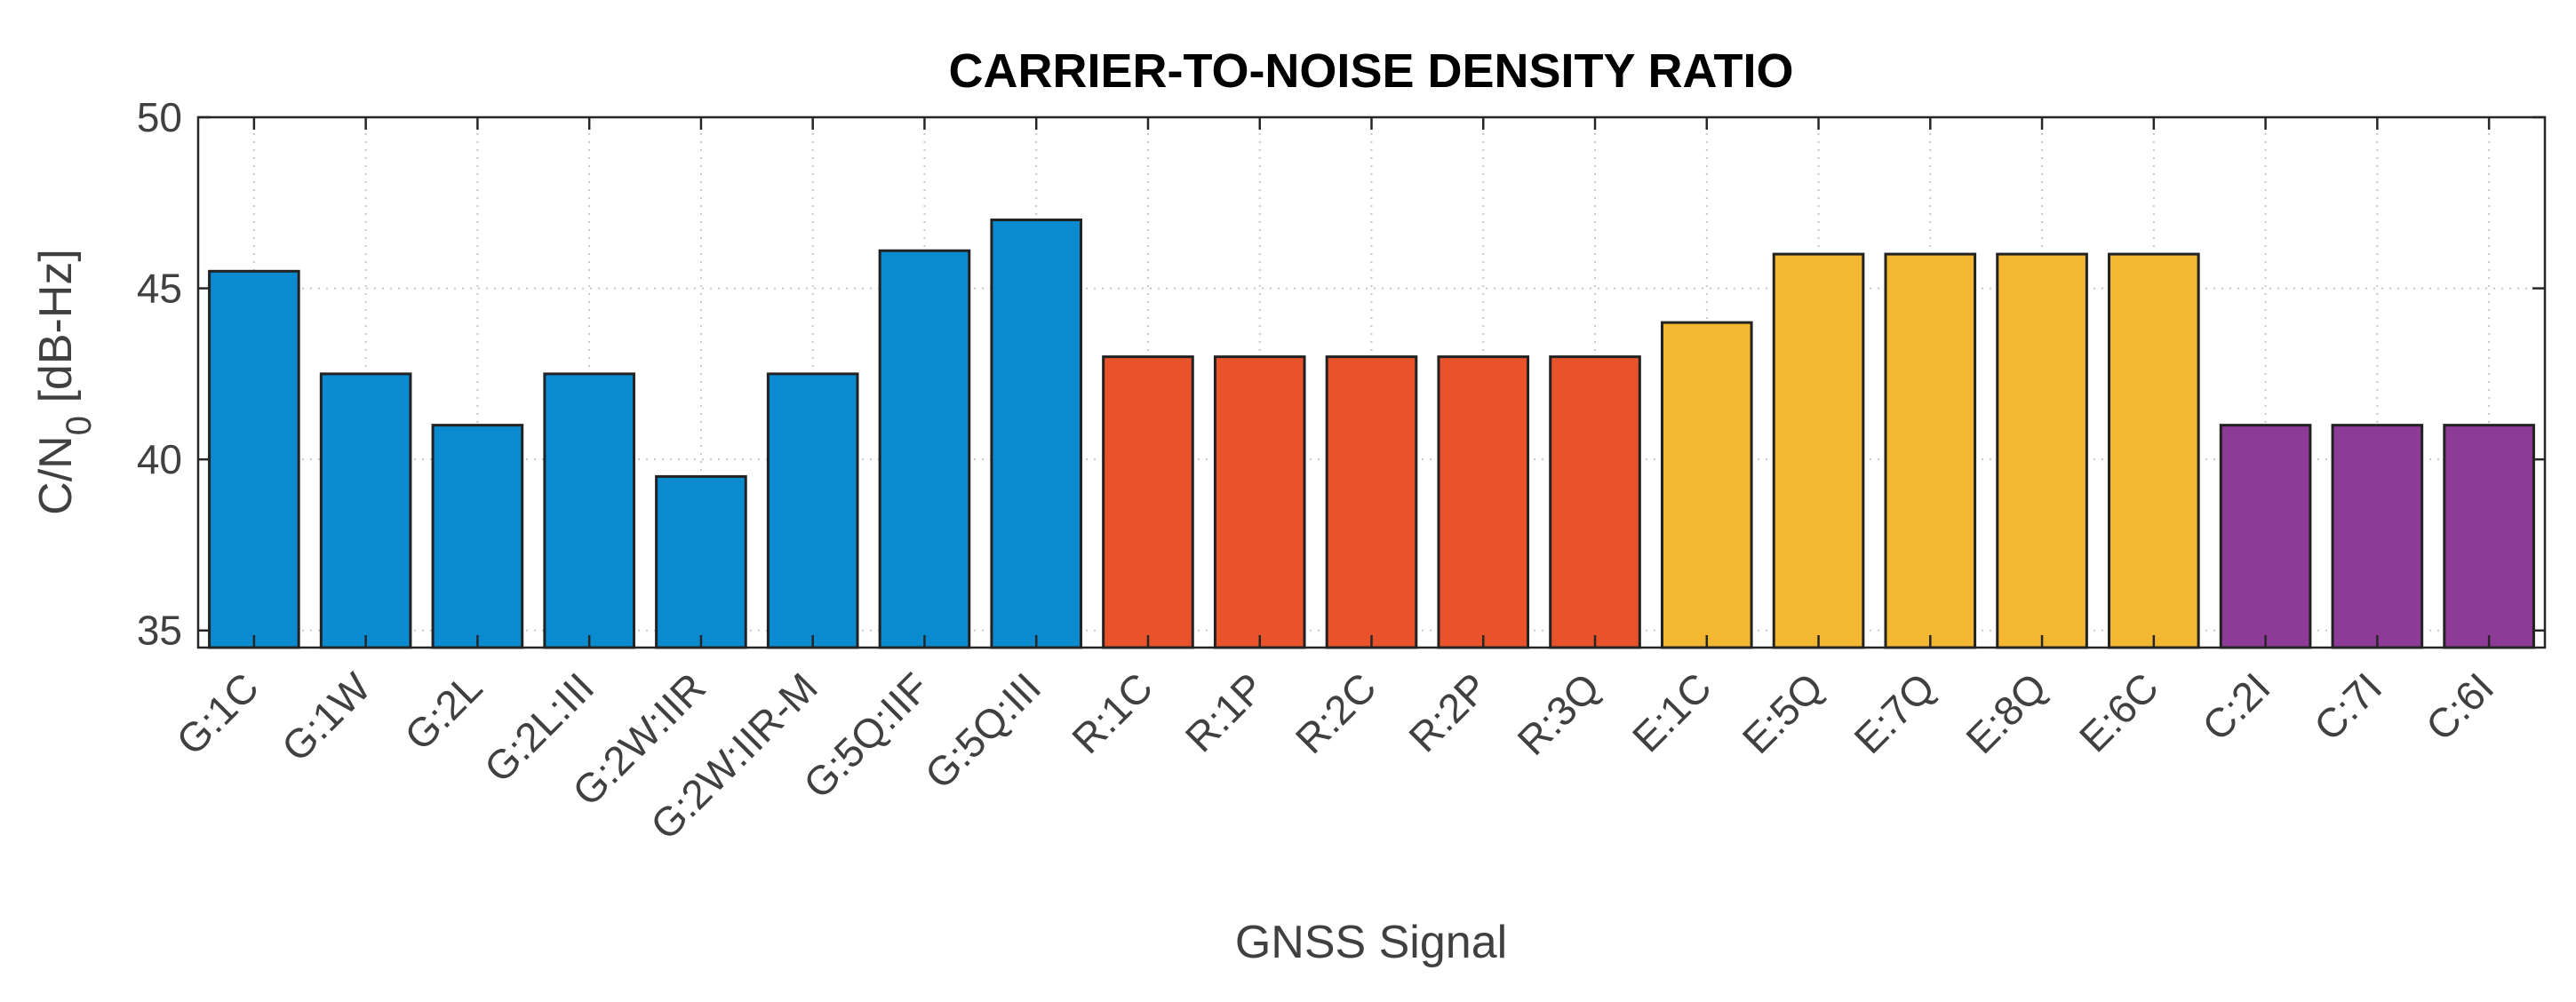  What do you see at coordinates (1370, 71) in the screenshot?
I see `chart-title: CARRIER-TO-NOISE DENSITY RATIO` at bounding box center [1370, 71].